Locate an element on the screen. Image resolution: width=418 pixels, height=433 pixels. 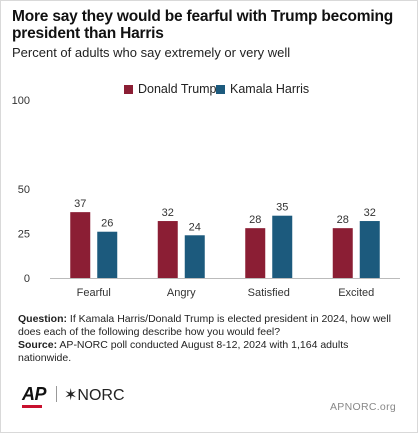
x-tick-label-satisfied: Satisfied is located at coordinates (269, 293).